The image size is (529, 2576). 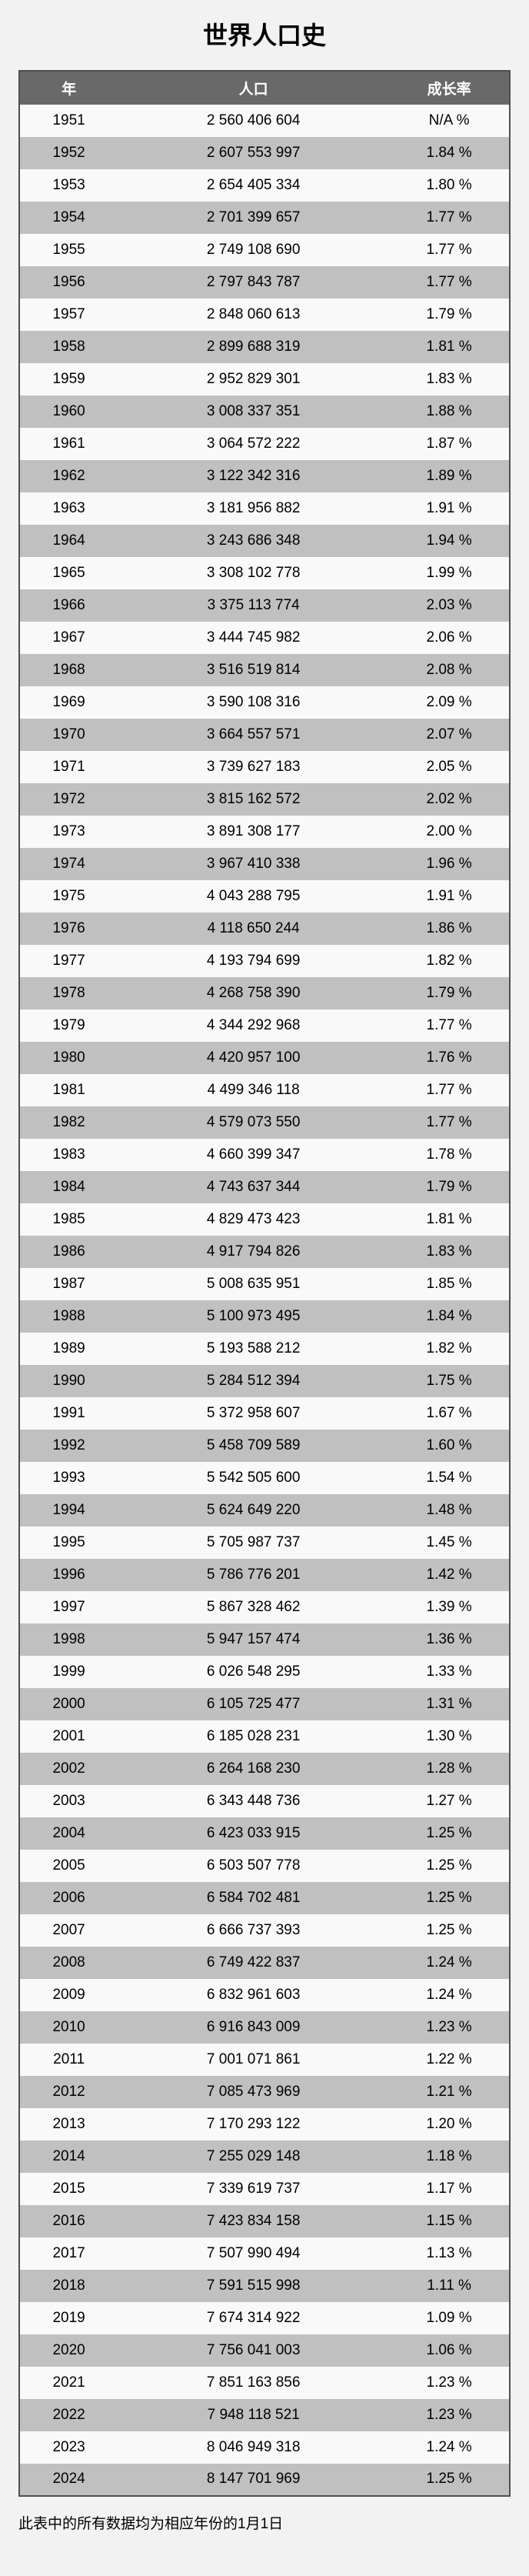 What do you see at coordinates (68, 1574) in the screenshot?
I see `year-cell: 1996` at bounding box center [68, 1574].